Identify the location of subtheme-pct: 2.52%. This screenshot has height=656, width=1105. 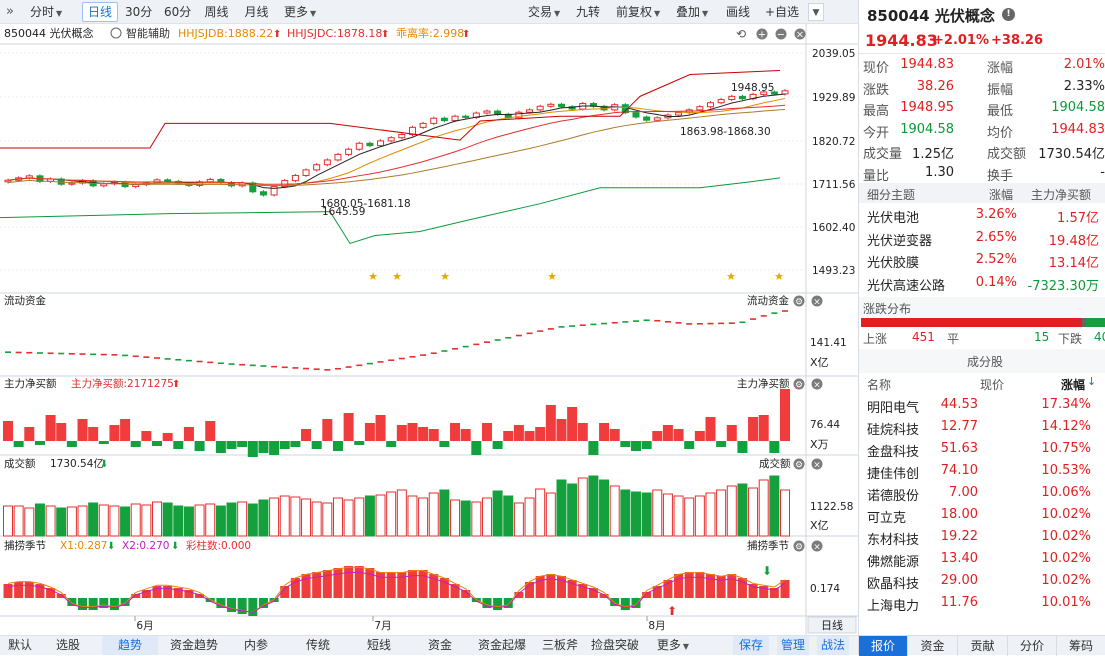
(996, 259).